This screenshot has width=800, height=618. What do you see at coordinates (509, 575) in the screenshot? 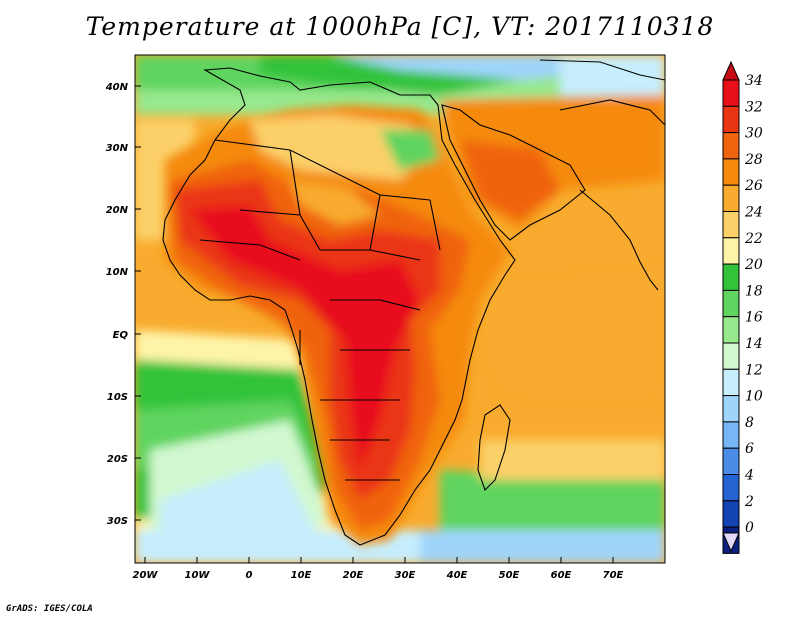
I see `lon-label-50e: 50E` at bounding box center [509, 575].